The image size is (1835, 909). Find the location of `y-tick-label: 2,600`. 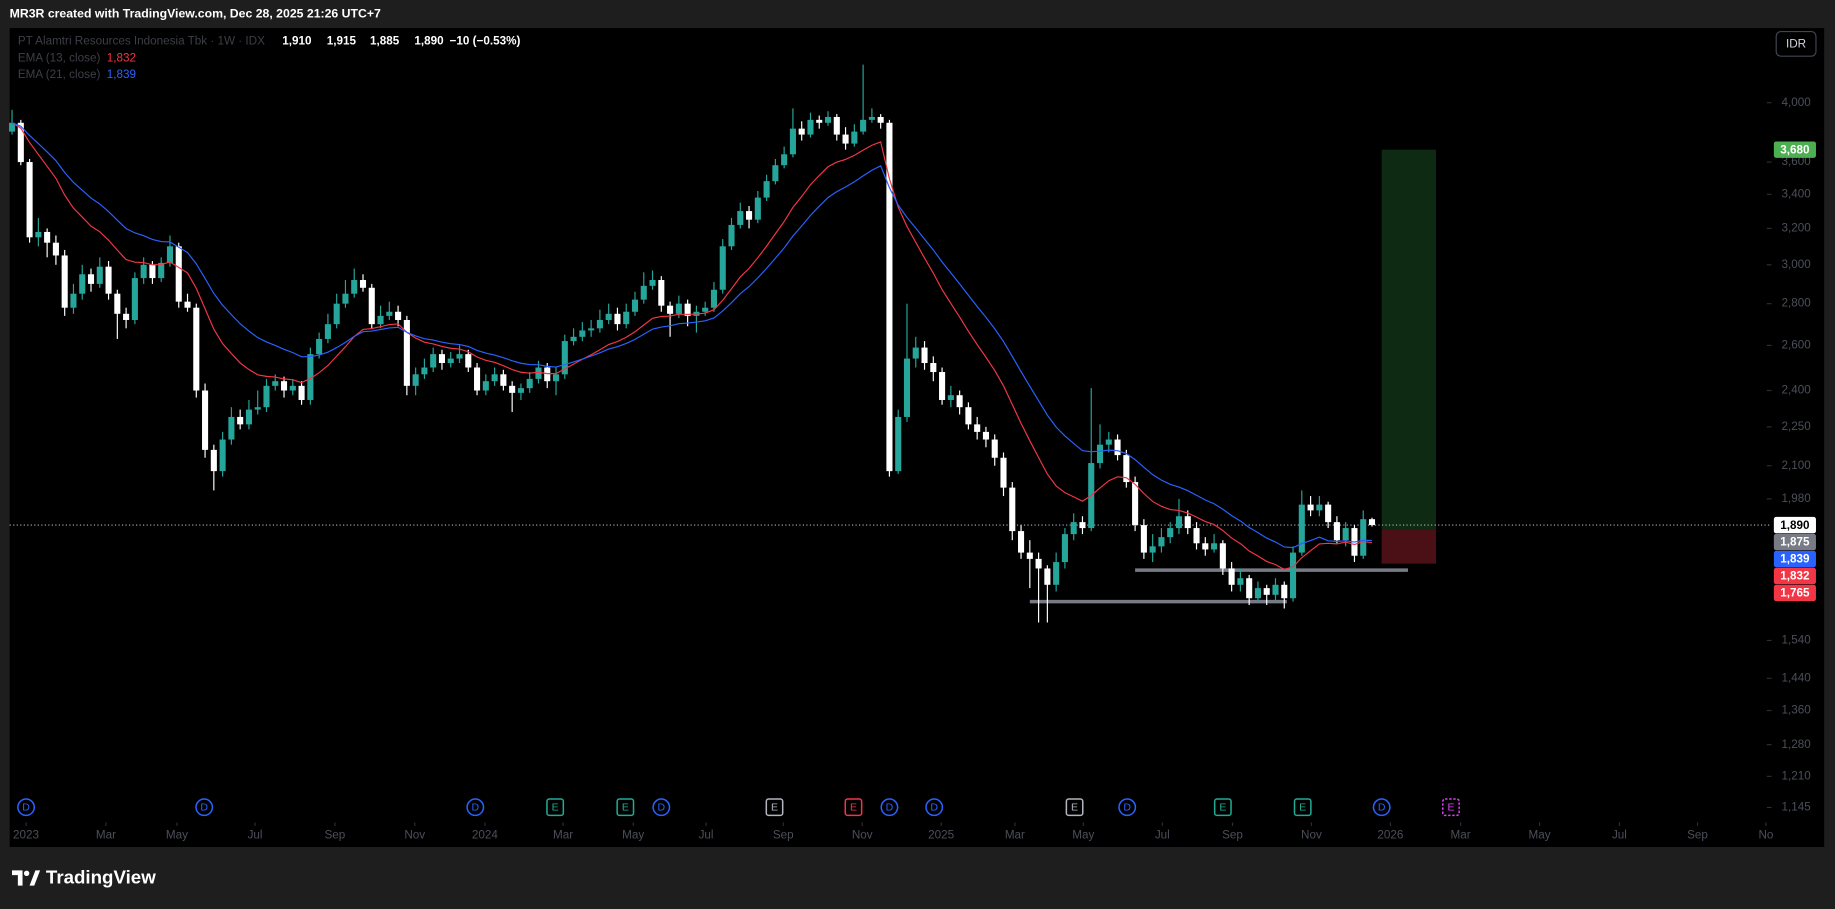

y-tick-label: 2,600 is located at coordinates (1796, 345).